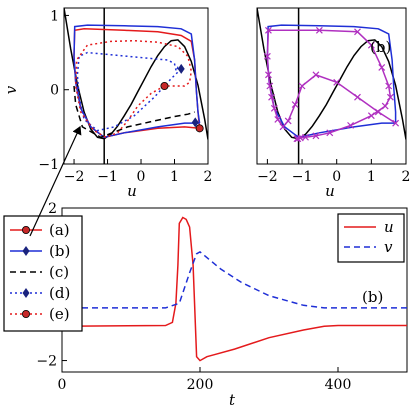 This screenshot has width=415, height=415. I want to click on legend-label: u, so click(389, 227).